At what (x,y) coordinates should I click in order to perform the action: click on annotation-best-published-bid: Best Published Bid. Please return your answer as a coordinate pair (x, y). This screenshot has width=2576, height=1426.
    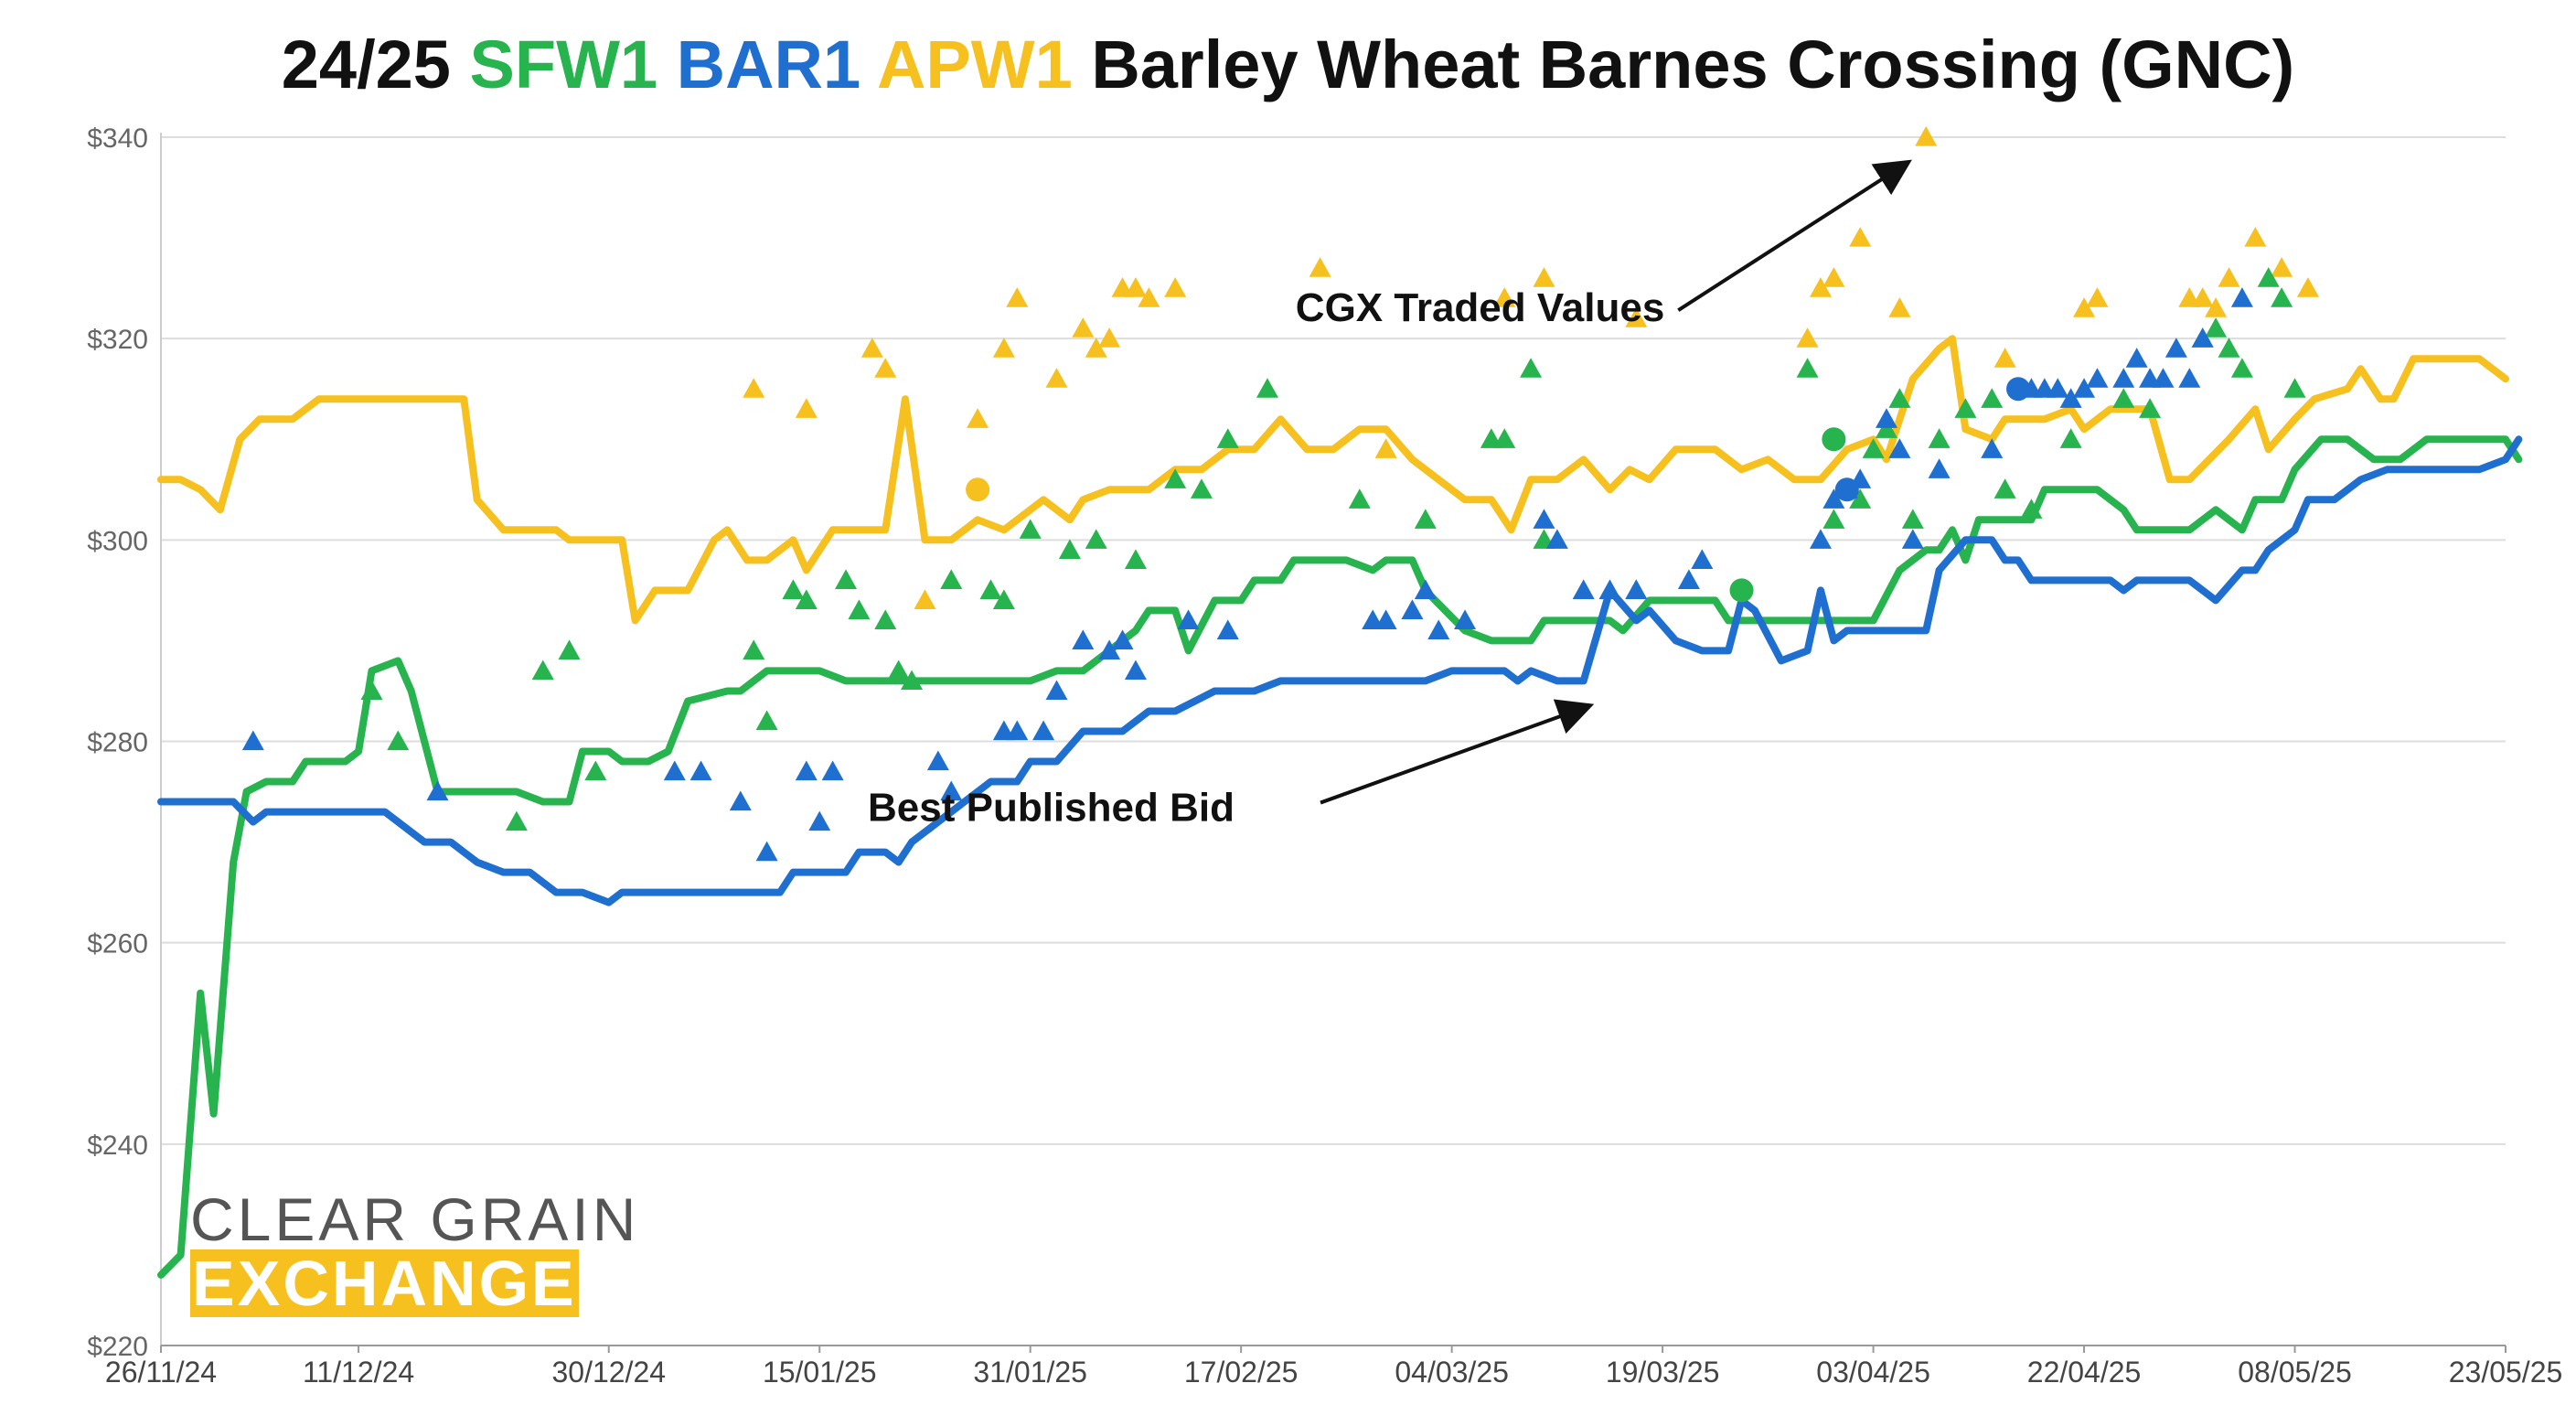
    Looking at the image, I should click on (1051, 808).